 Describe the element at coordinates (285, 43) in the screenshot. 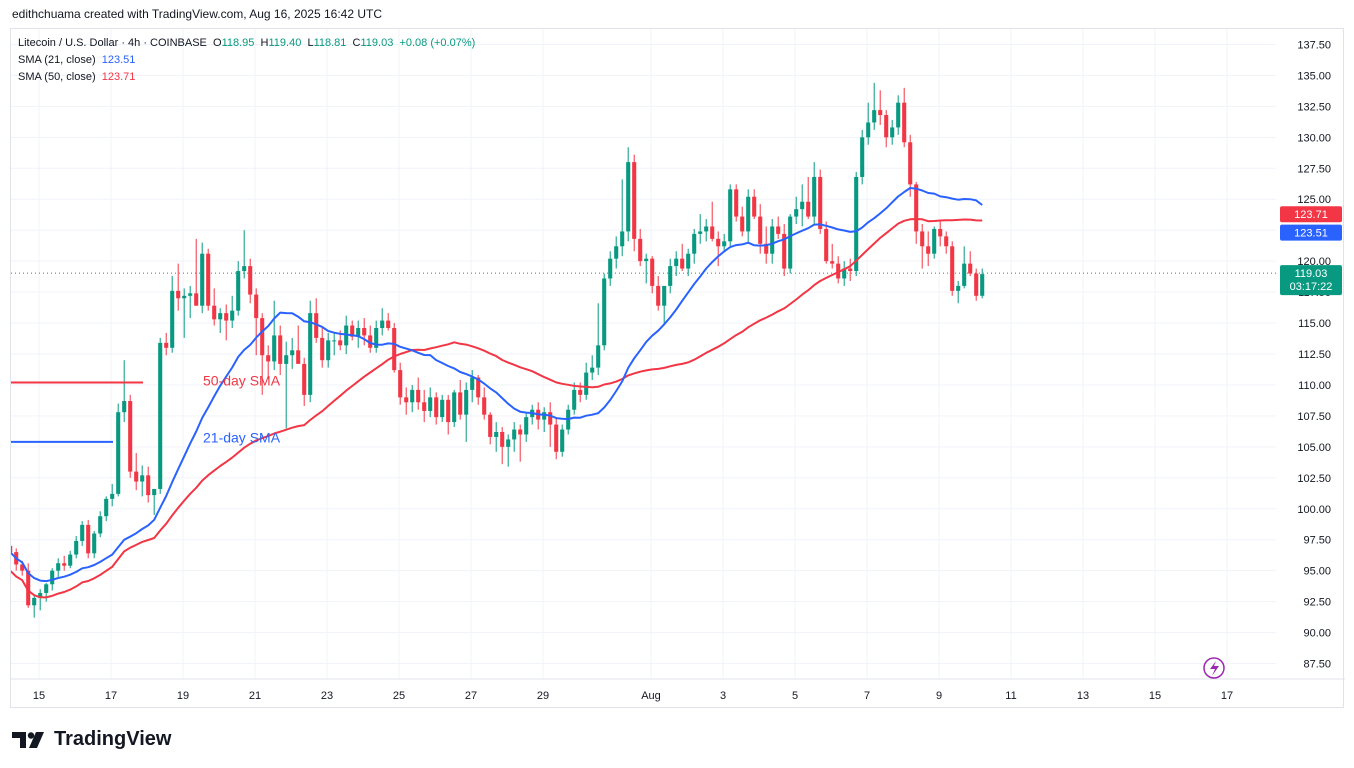

I see `legend-high: 119.40` at that location.